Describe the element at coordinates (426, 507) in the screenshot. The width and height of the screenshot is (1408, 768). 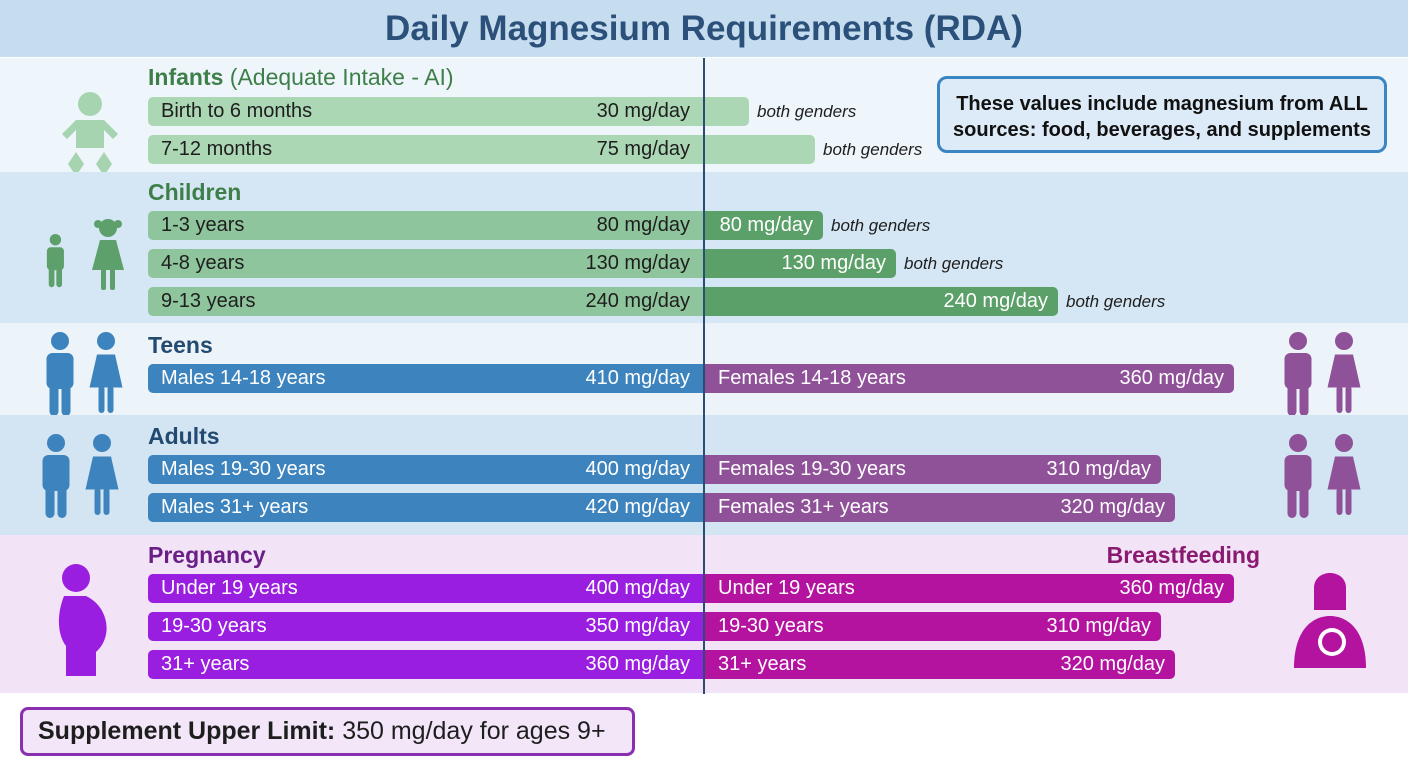
I see `left-bar: Males 31+ years 420 mg/day` at that location.